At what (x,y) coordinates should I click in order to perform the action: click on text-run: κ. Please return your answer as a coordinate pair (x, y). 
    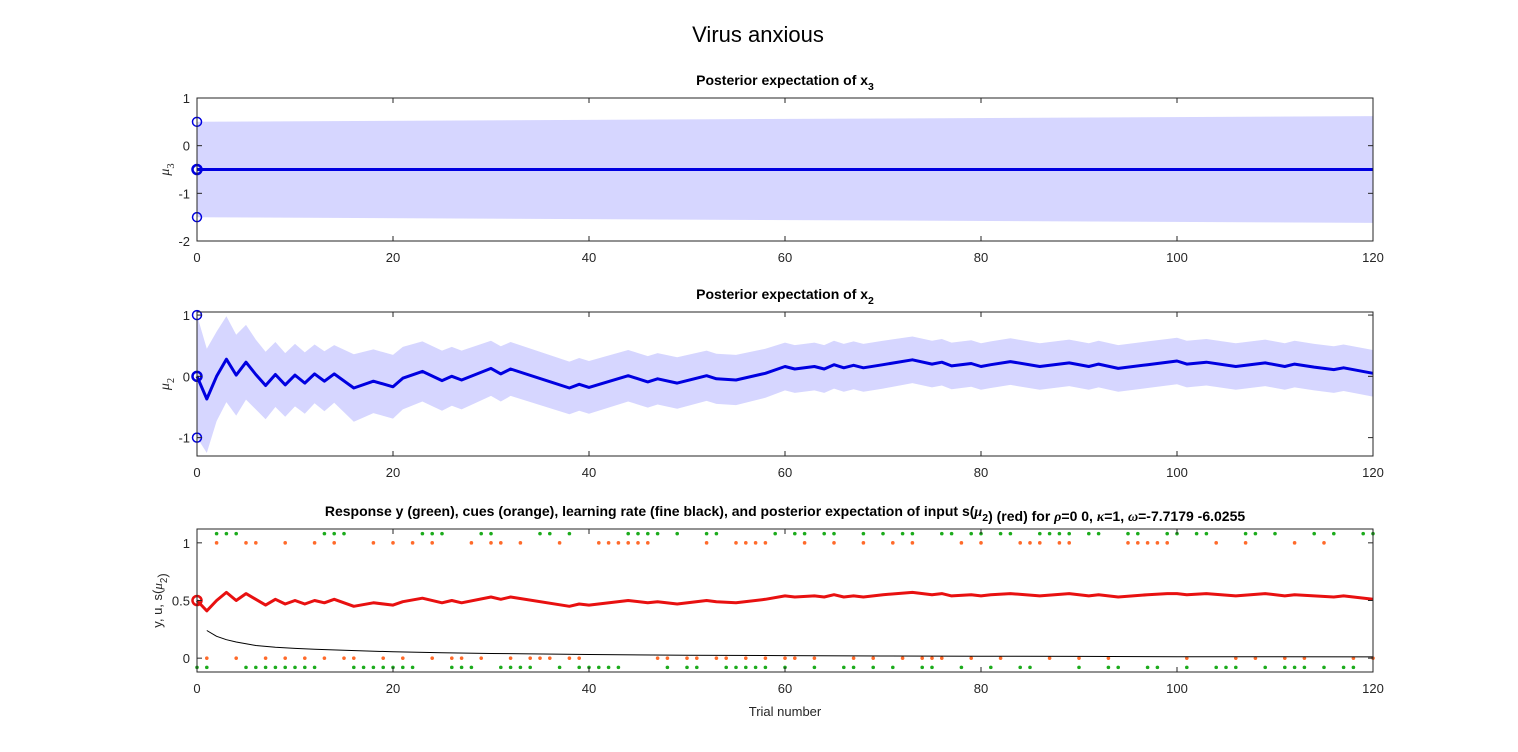
    Looking at the image, I should click on (1101, 517).